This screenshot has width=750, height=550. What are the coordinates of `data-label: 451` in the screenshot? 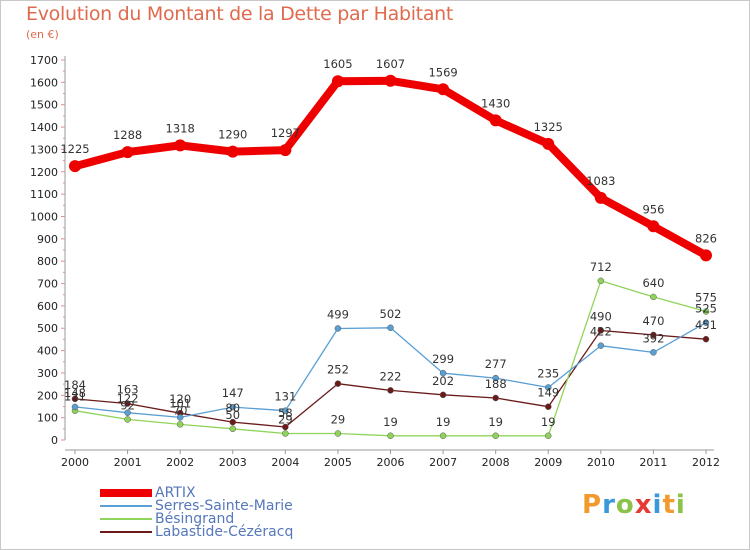 It's located at (706, 325).